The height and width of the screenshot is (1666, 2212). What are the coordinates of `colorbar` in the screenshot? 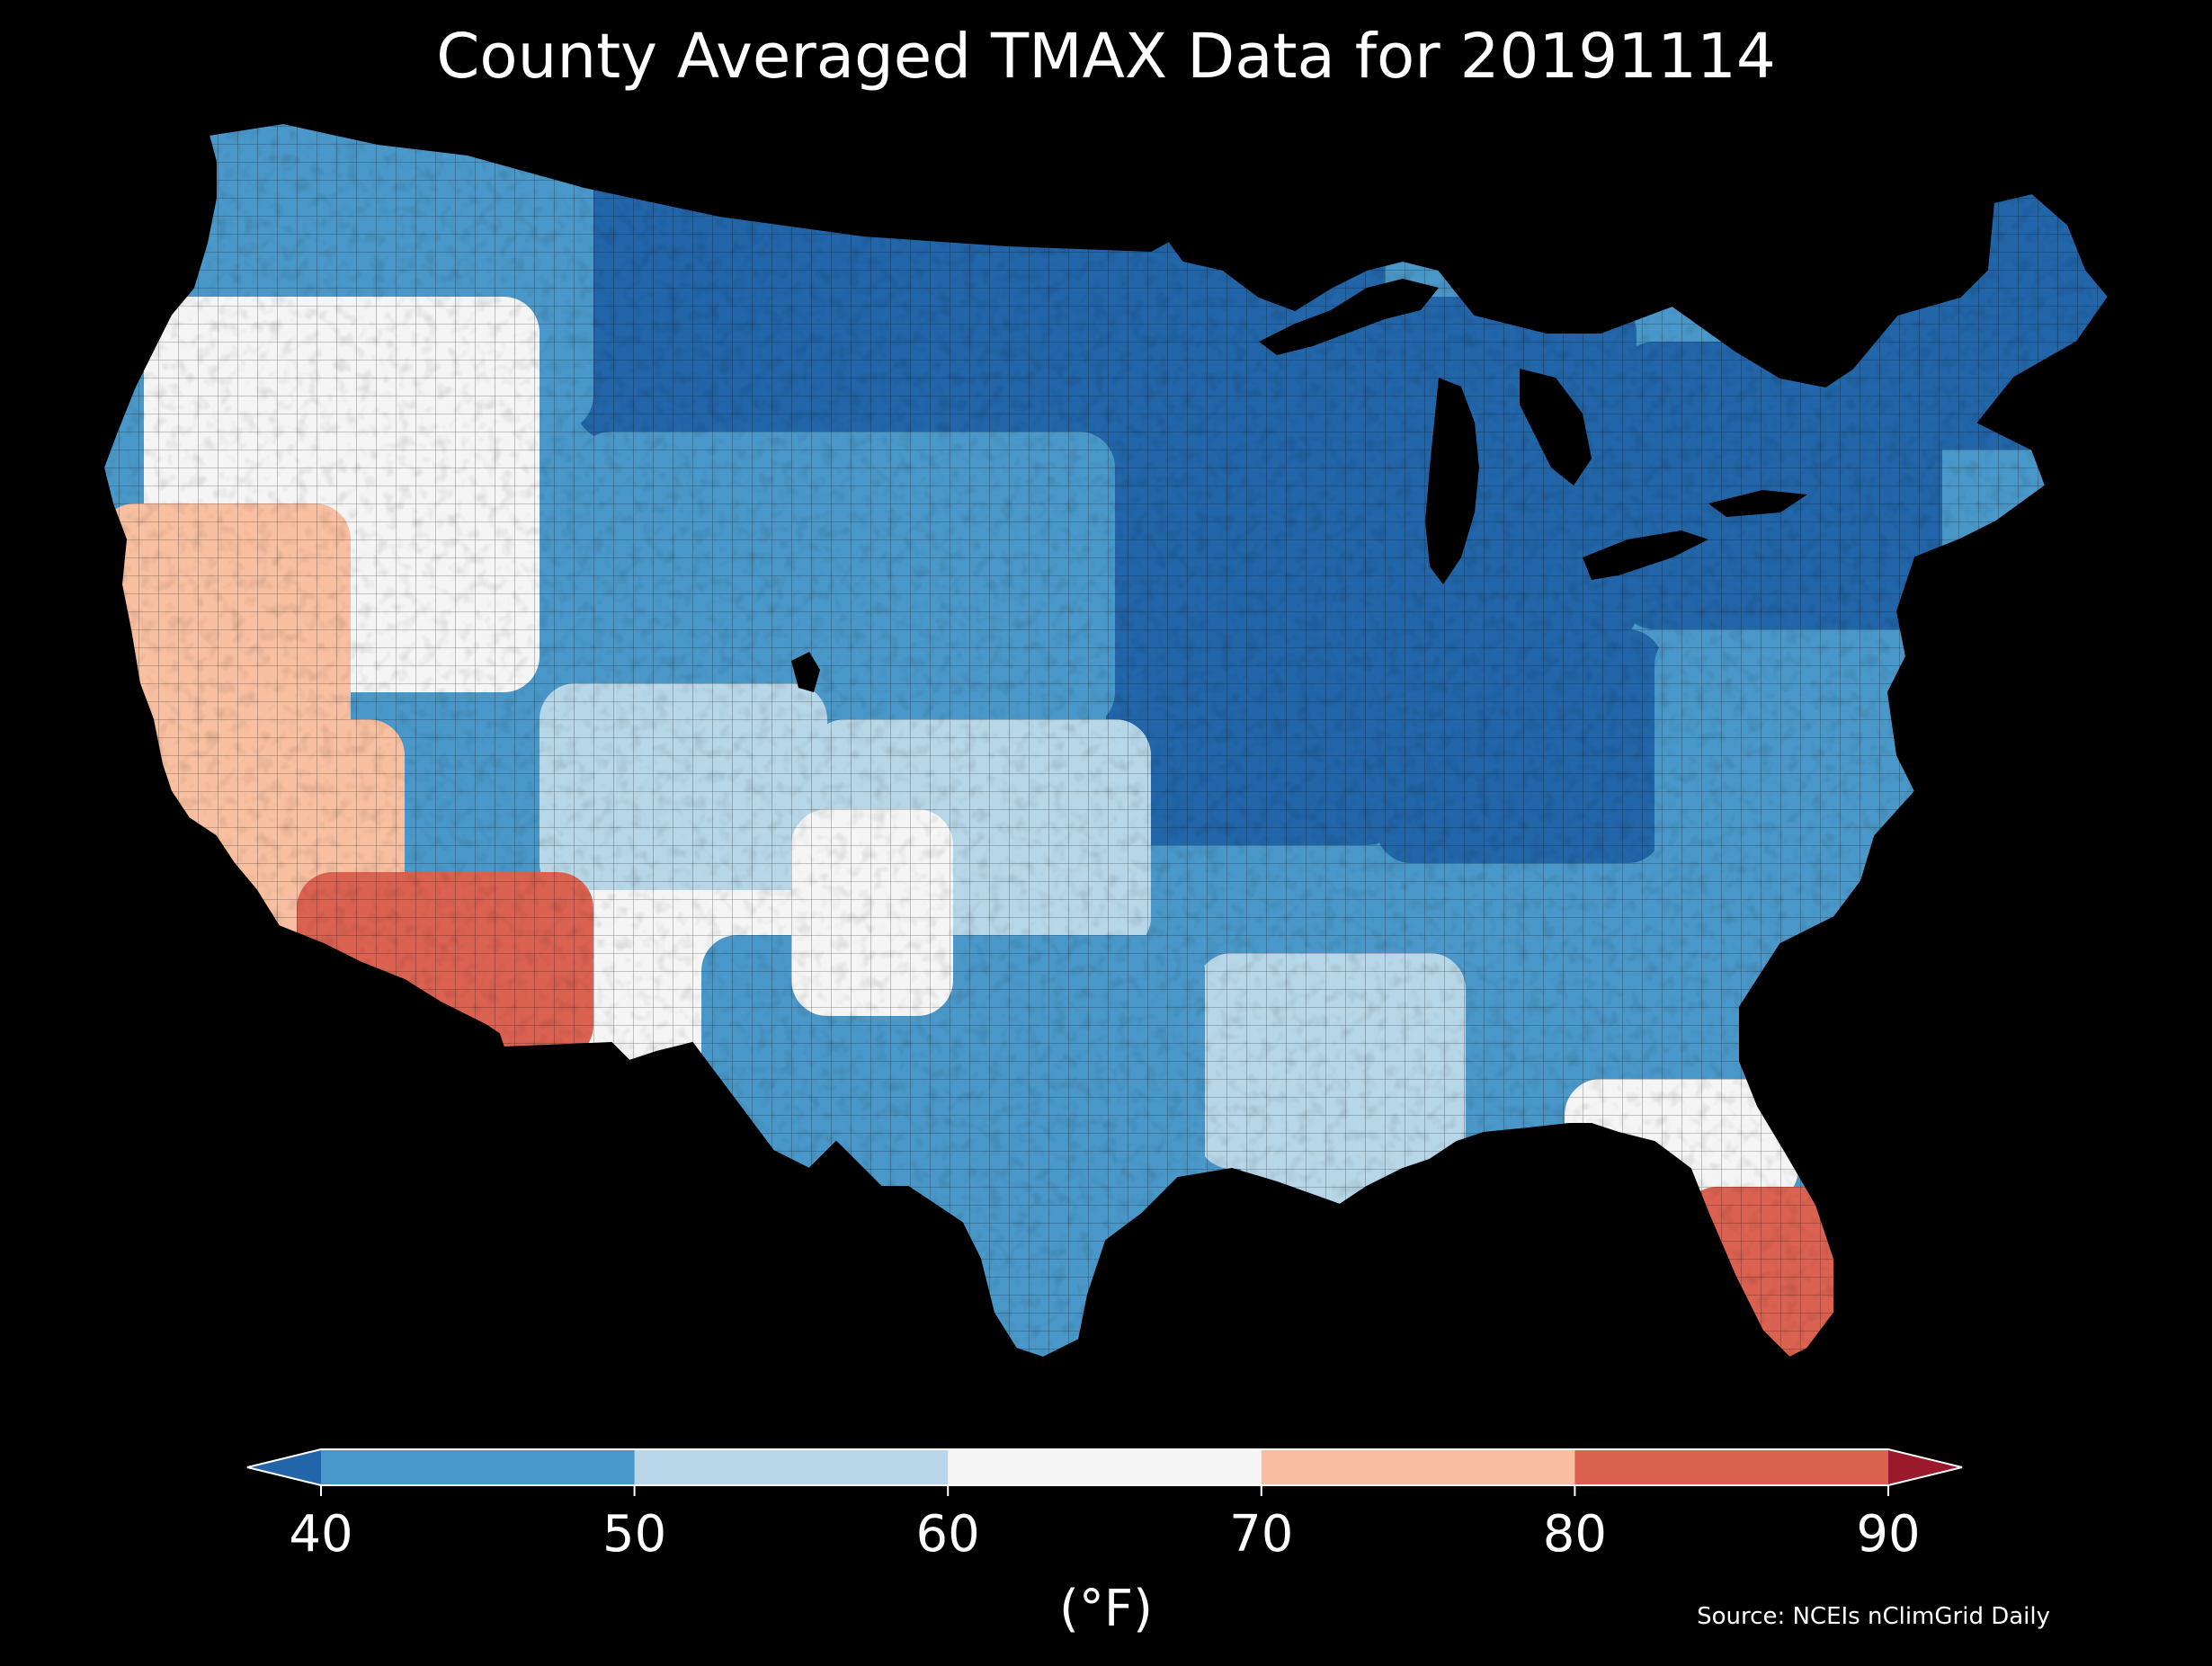 It's located at (1104, 1472).